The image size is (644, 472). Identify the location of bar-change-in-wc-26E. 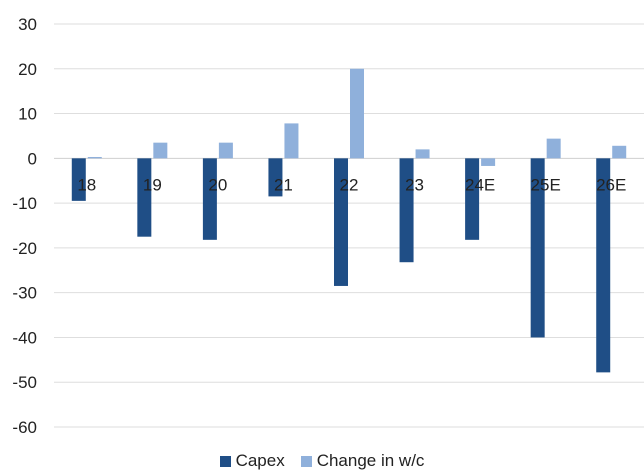
(619, 152).